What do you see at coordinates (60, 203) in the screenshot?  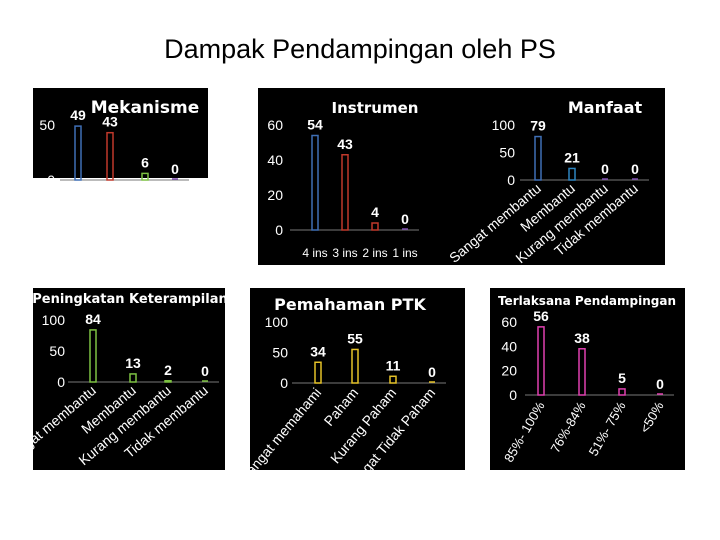 I see `x-tick-label: 4-5 mek` at bounding box center [60, 203].